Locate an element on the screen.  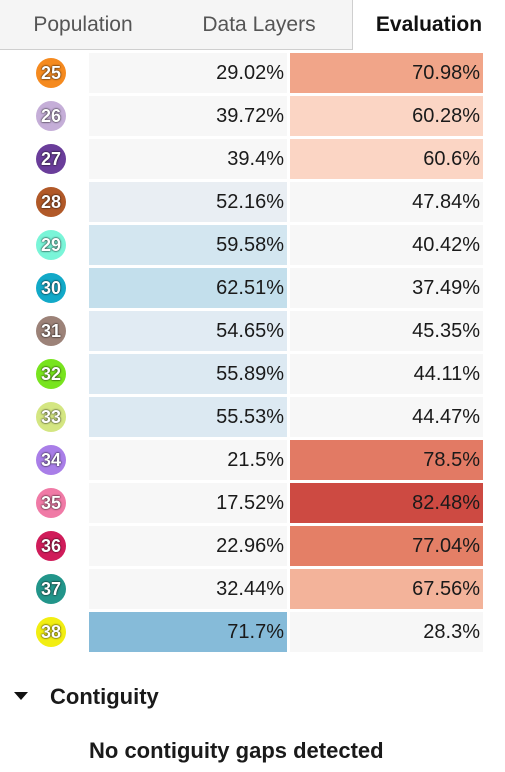
share-b-cell: 78.5% is located at coordinates (386, 460).